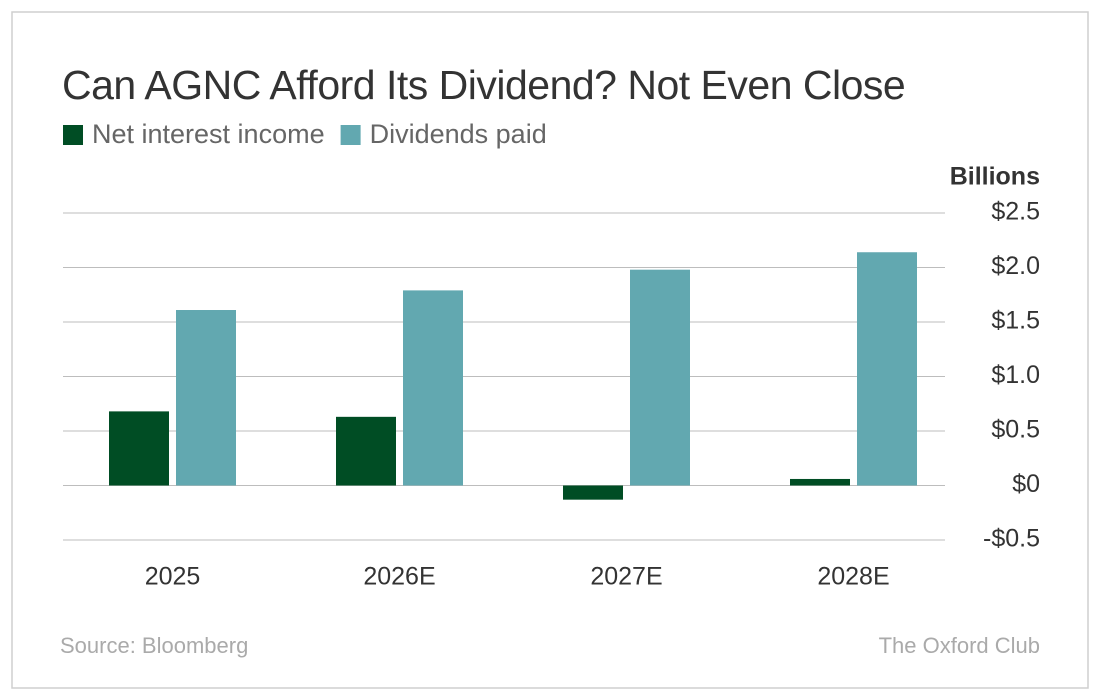 The image size is (1100, 700). I want to click on source: Source: Bloomberg, so click(154, 645).